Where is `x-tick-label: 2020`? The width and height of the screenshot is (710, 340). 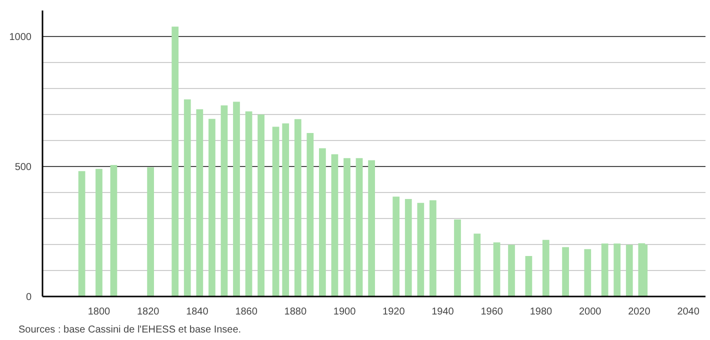
x-tick-label: 2020 is located at coordinates (639, 312).